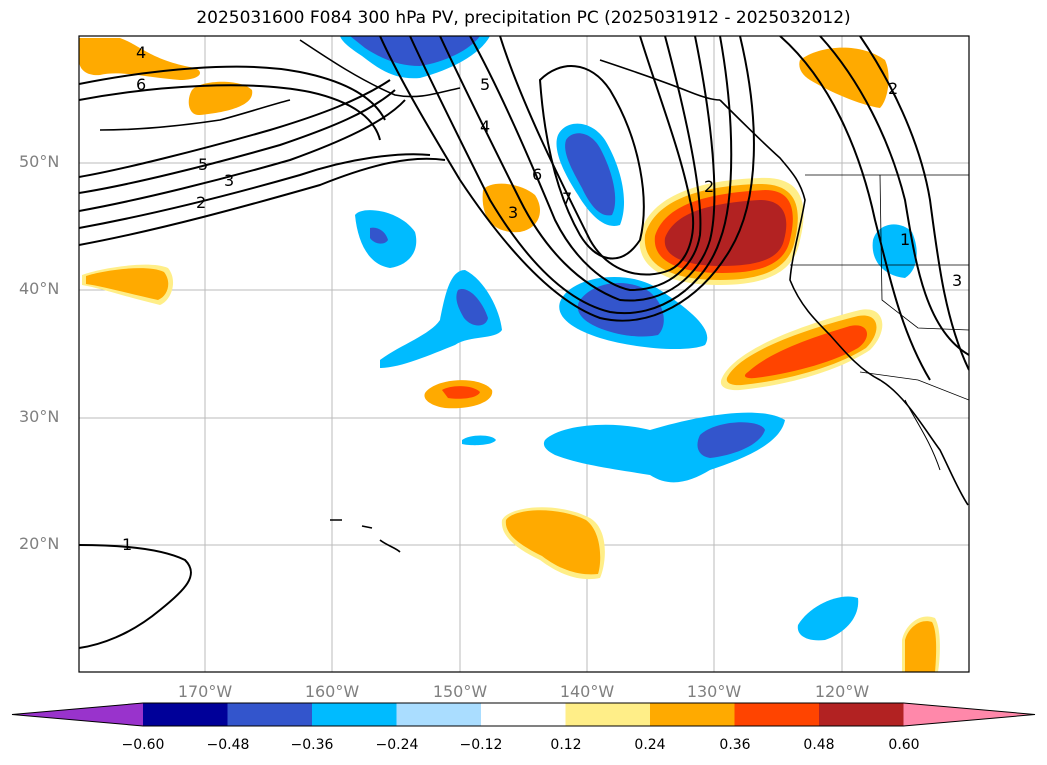 Image resolution: width=1047 pixels, height=765 pixels. Describe the element at coordinates (735, 745) in the screenshot. I see `colorbar-tick: 0.36` at that location.